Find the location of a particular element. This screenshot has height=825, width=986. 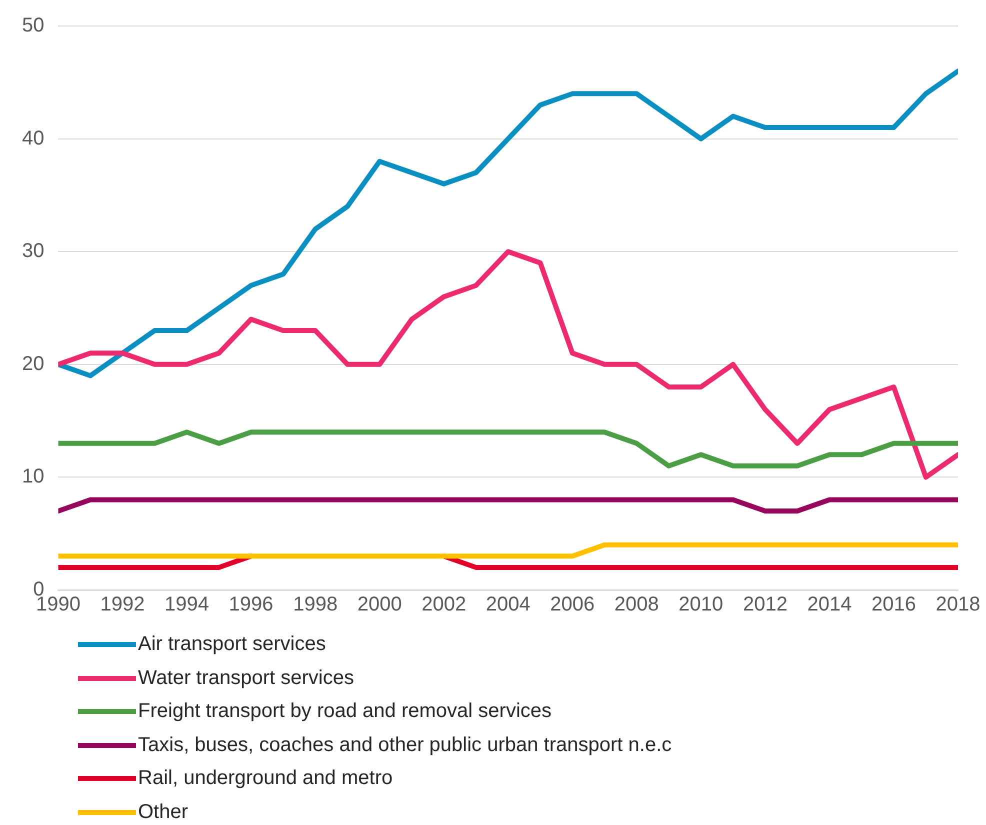

x-tick-label: 1992 is located at coordinates (122, 605).